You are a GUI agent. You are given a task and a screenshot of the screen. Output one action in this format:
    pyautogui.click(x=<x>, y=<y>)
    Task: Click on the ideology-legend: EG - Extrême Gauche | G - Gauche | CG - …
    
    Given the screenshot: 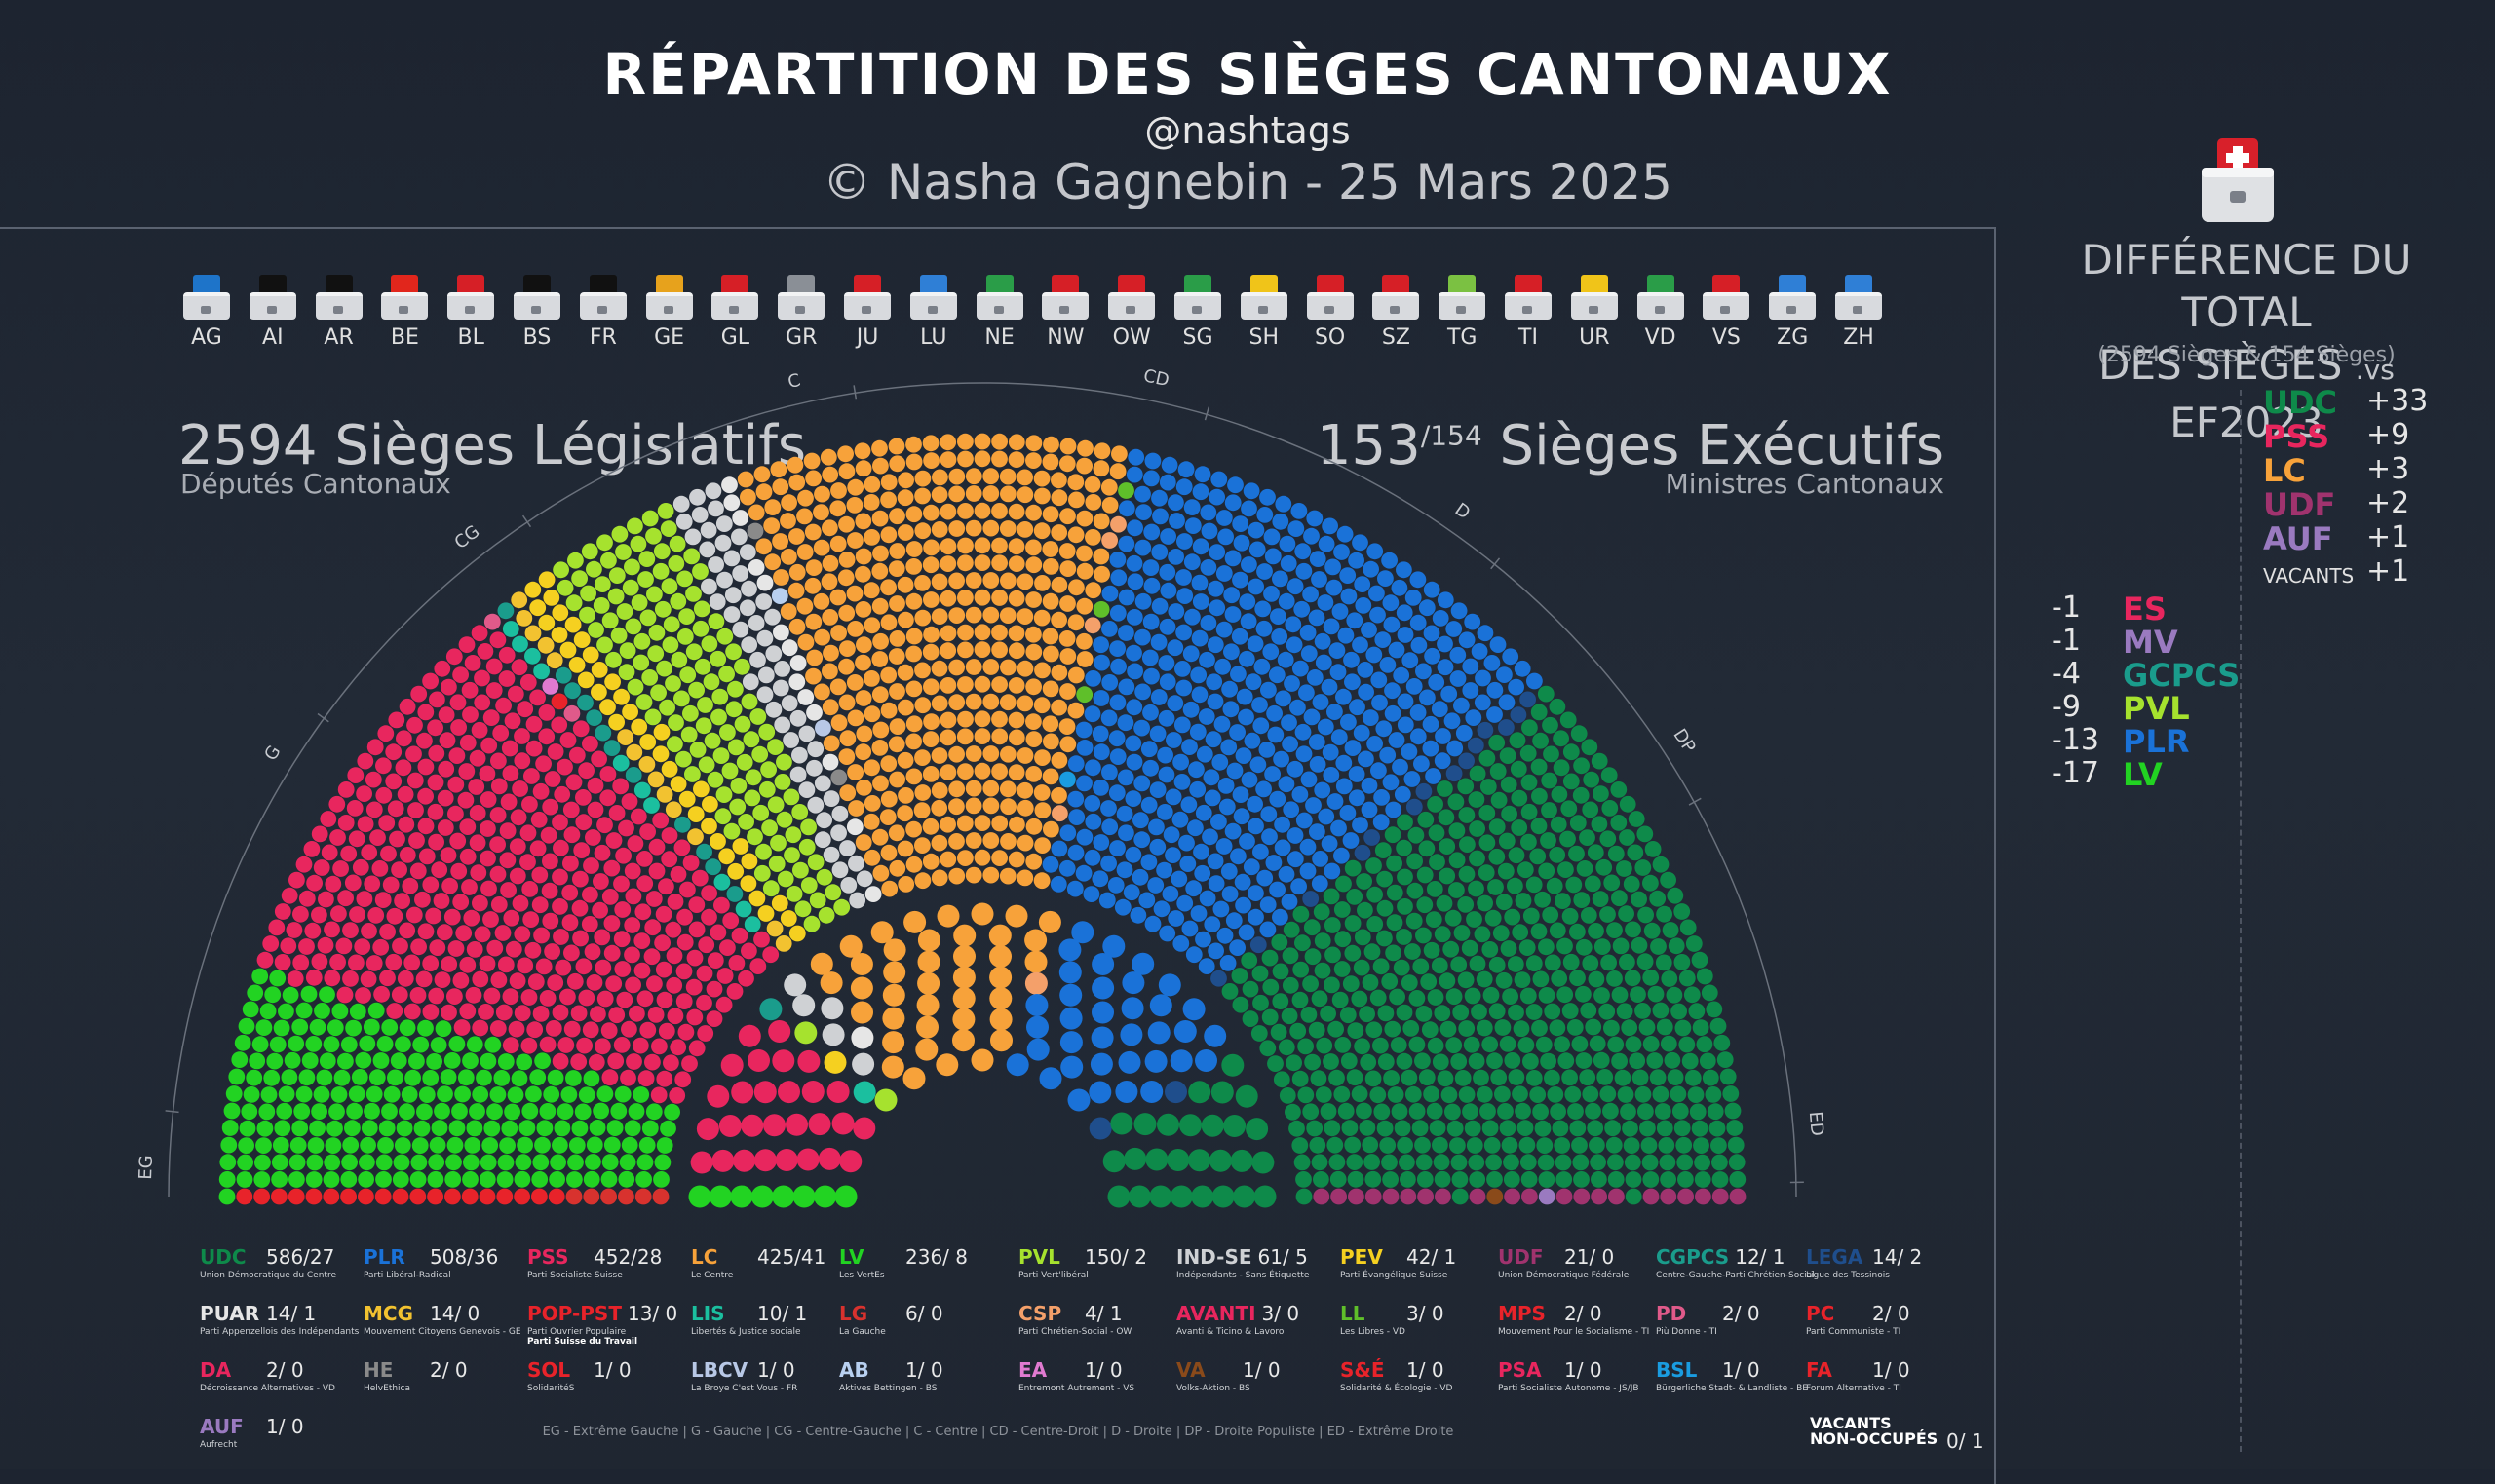 What is the action you would take?
    pyautogui.click(x=998, y=1432)
    